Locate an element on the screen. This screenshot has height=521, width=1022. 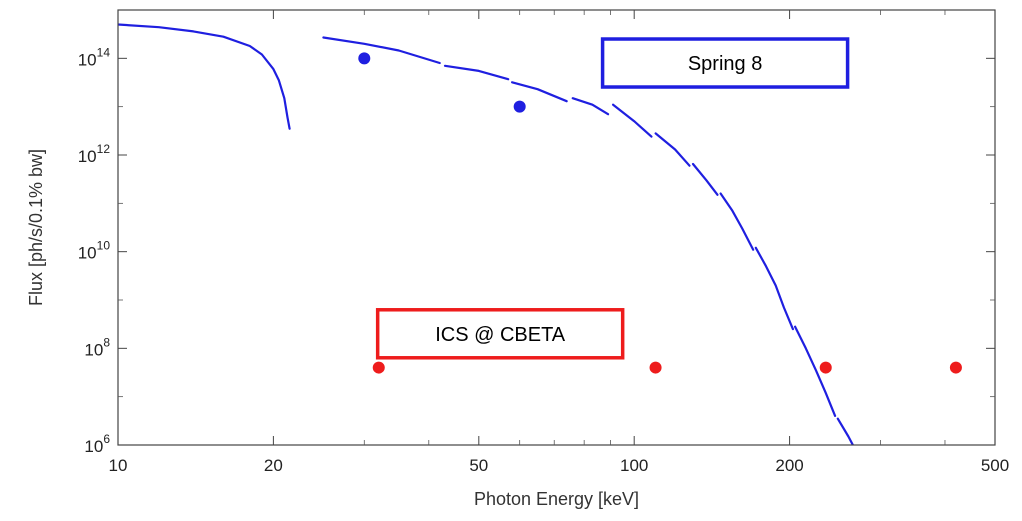
annotation-text: Spring 8 is located at coordinates (725, 64).